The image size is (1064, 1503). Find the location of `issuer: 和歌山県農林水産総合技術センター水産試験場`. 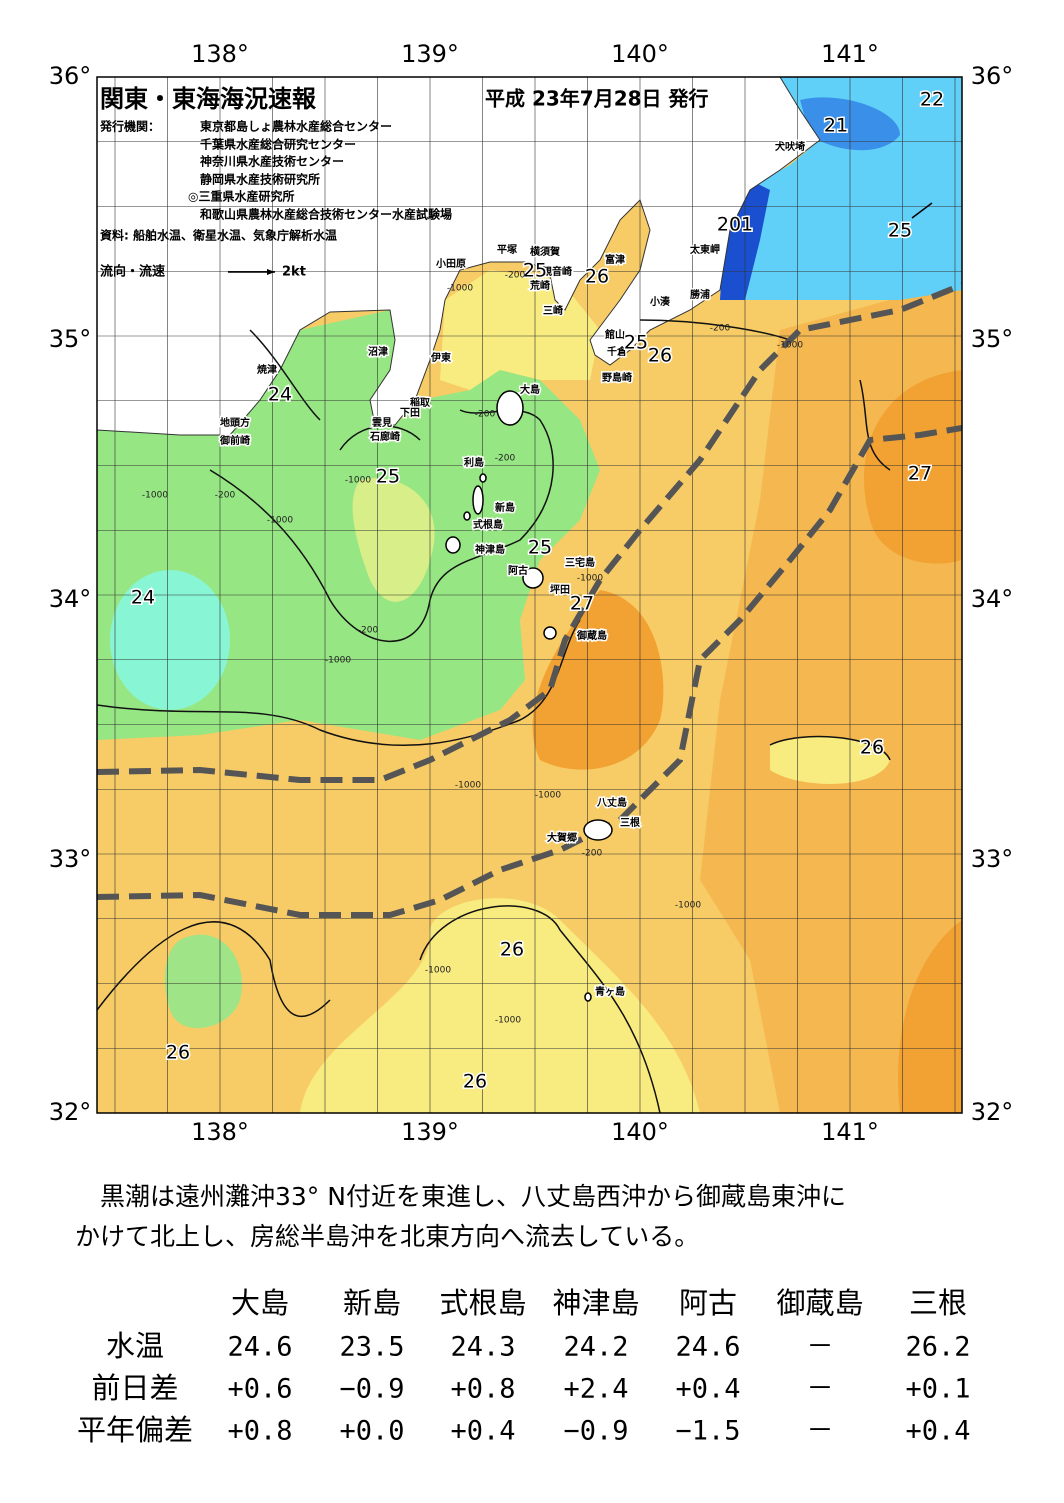

issuer: 和歌山県農林水産総合技術センター水産試験場 is located at coordinates (325, 214).